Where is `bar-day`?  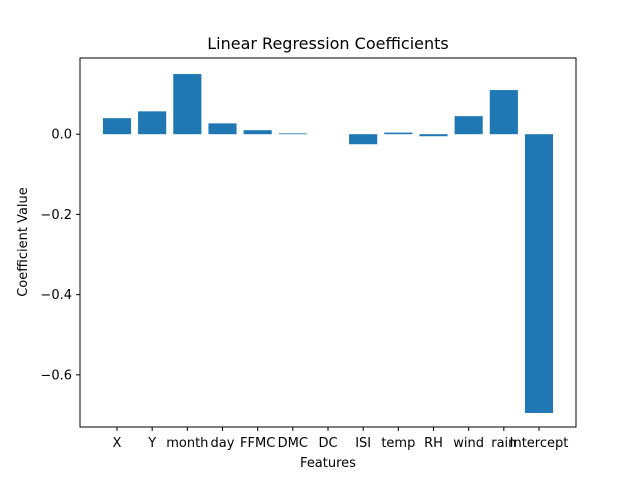 bar-day is located at coordinates (222, 129).